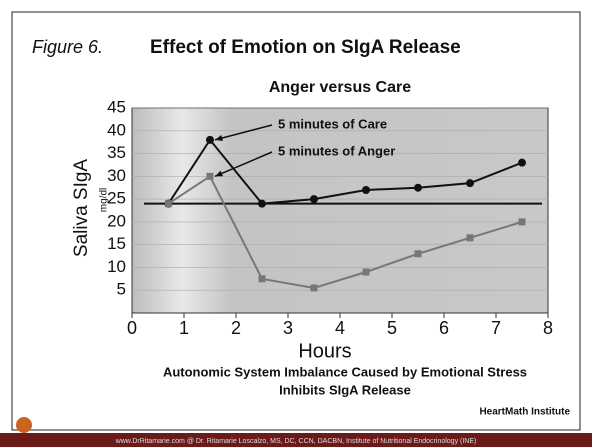 This screenshot has height=447, width=592. What do you see at coordinates (336, 150) in the screenshot?
I see `annotation: 5 minutes of Anger` at bounding box center [336, 150].